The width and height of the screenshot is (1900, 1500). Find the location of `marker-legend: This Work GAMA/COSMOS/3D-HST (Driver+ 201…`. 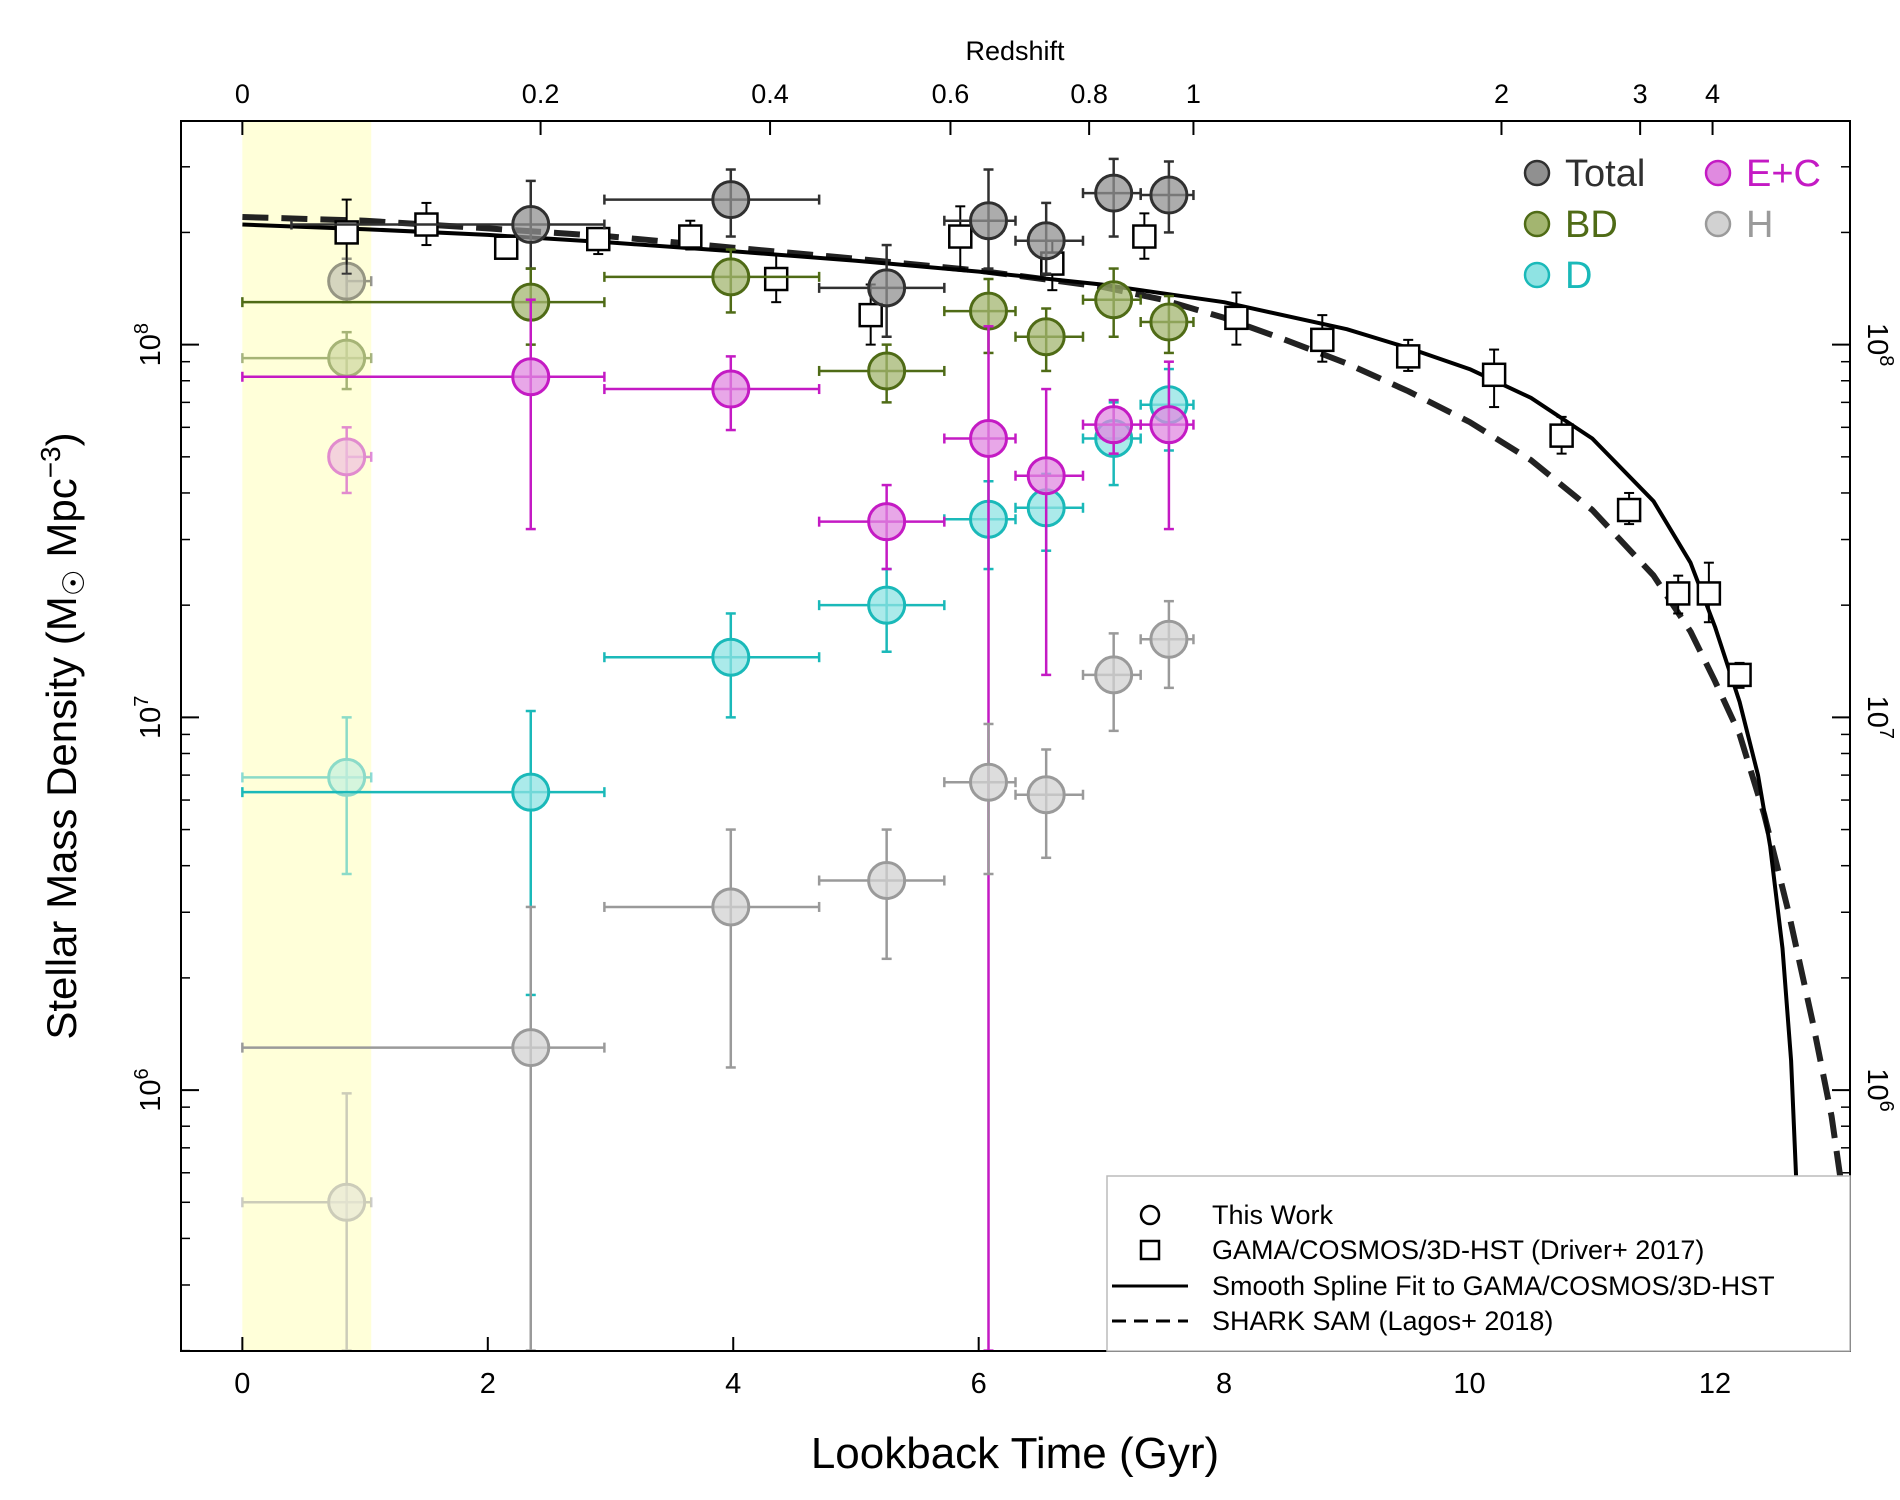

marker-legend: This Work GAMA/COSMOS/3D-HST (Driver+ 201… is located at coordinates (1478, 1263).